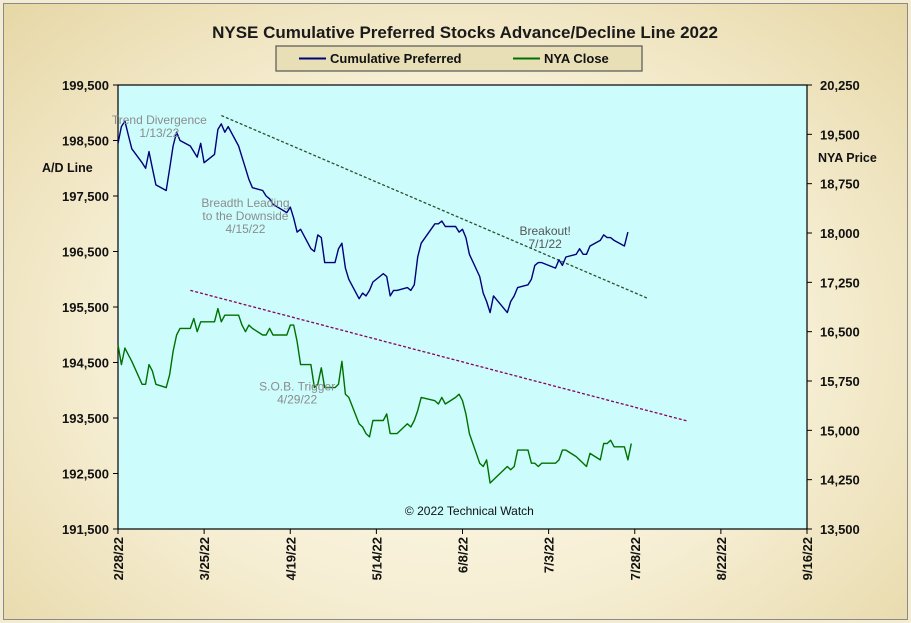 The height and width of the screenshot is (623, 911). Describe the element at coordinates (85, 363) in the screenshot. I see `left-tick-label: 194,500` at that location.